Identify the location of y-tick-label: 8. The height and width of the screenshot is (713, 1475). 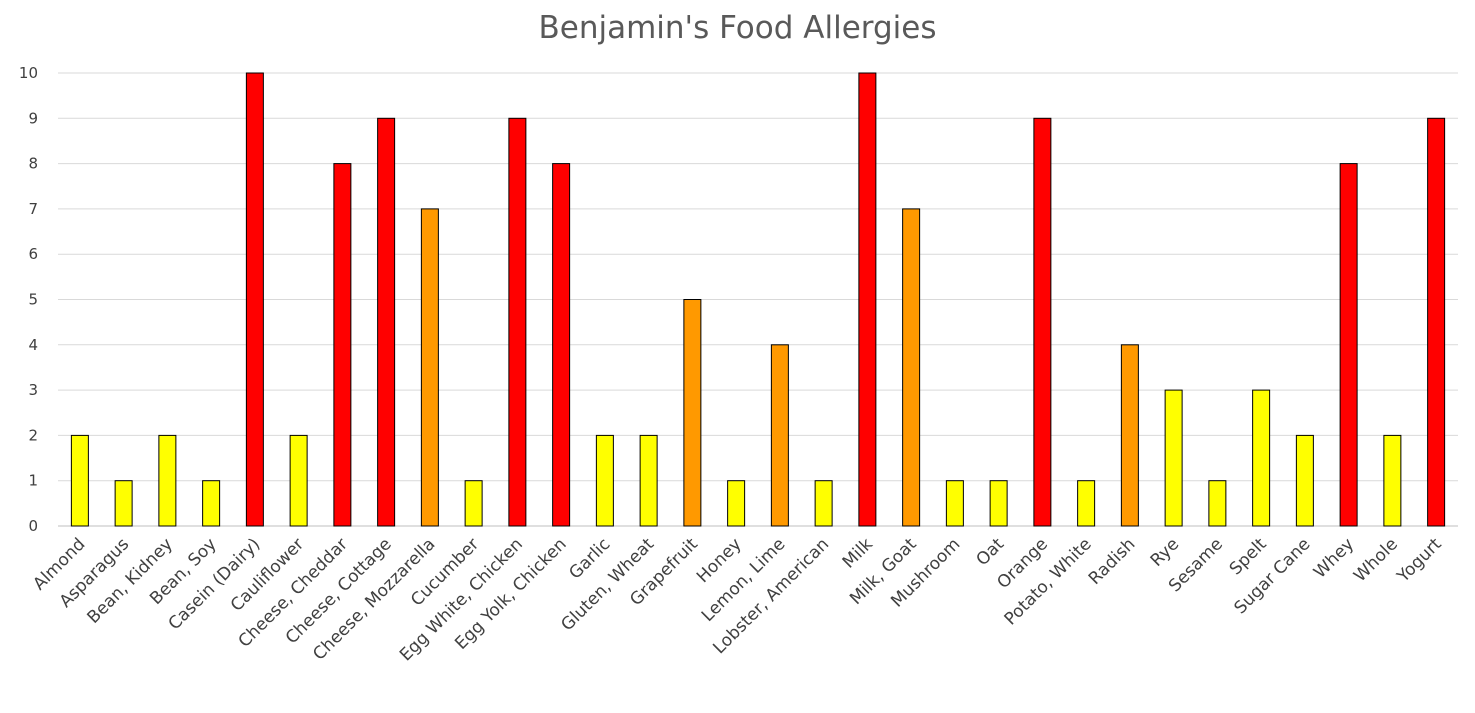
(33, 164).